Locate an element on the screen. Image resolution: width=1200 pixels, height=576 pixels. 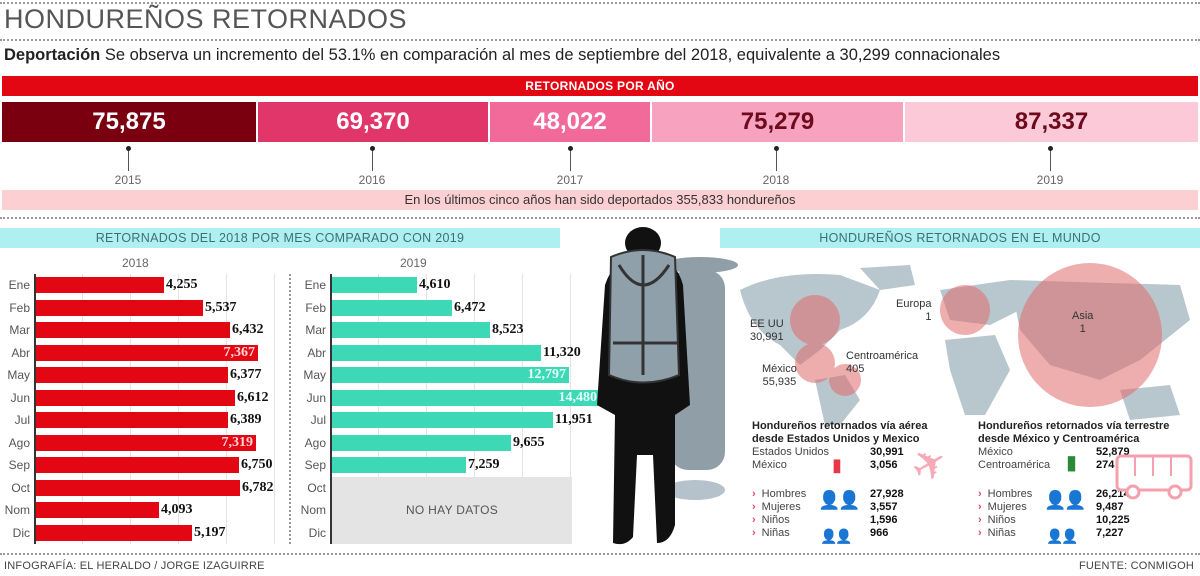
bar-value: 4,610 is located at coordinates (435, 284).